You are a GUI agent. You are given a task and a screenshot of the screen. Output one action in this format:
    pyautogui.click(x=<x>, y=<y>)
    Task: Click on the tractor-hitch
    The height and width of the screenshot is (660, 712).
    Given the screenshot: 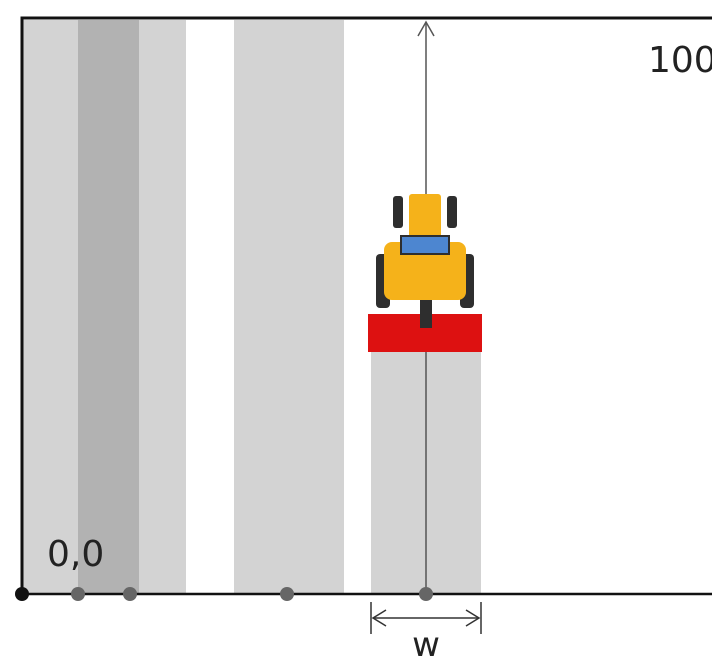 What is the action you would take?
    pyautogui.click(x=426, y=313)
    